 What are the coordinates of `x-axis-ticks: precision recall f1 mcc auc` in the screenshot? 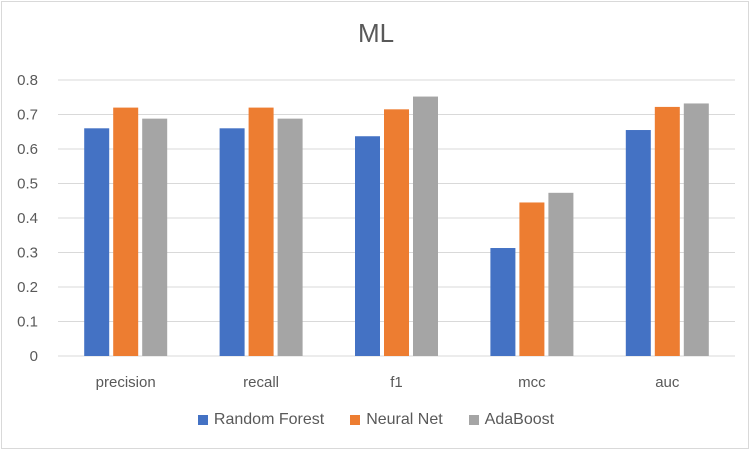 It's located at (388, 382).